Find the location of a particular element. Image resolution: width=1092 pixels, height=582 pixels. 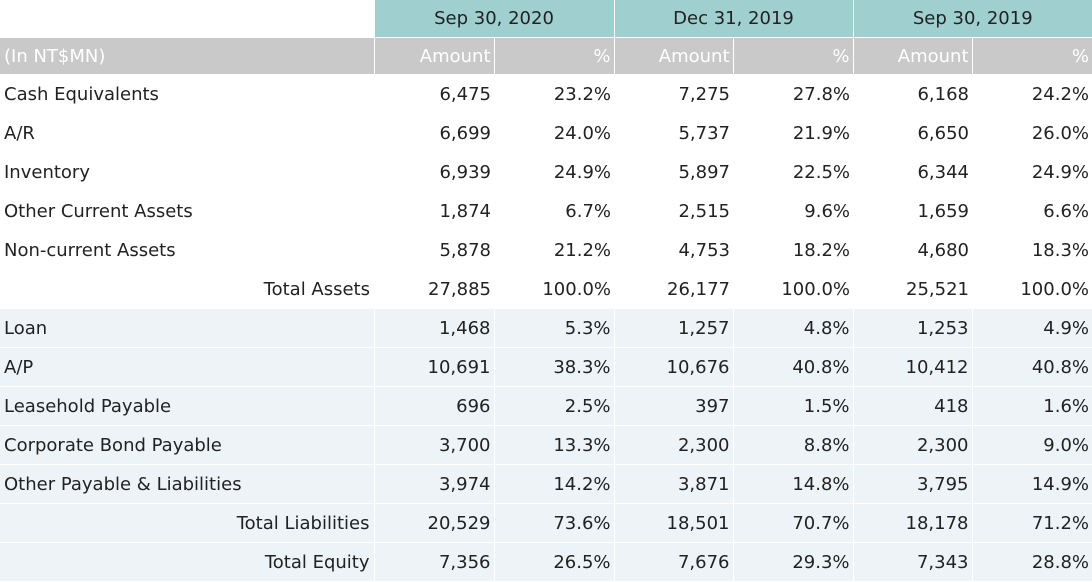

percent-cell: 4.8% is located at coordinates (792, 328).